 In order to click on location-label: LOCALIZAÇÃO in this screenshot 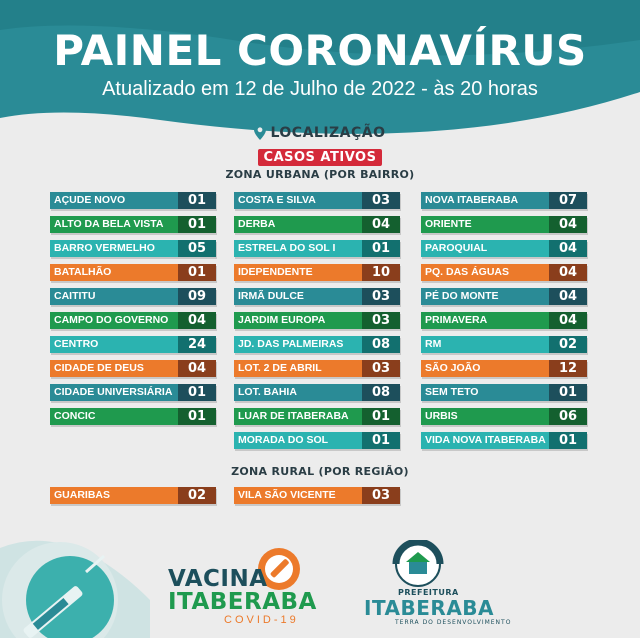, I will do `click(328, 133)`.